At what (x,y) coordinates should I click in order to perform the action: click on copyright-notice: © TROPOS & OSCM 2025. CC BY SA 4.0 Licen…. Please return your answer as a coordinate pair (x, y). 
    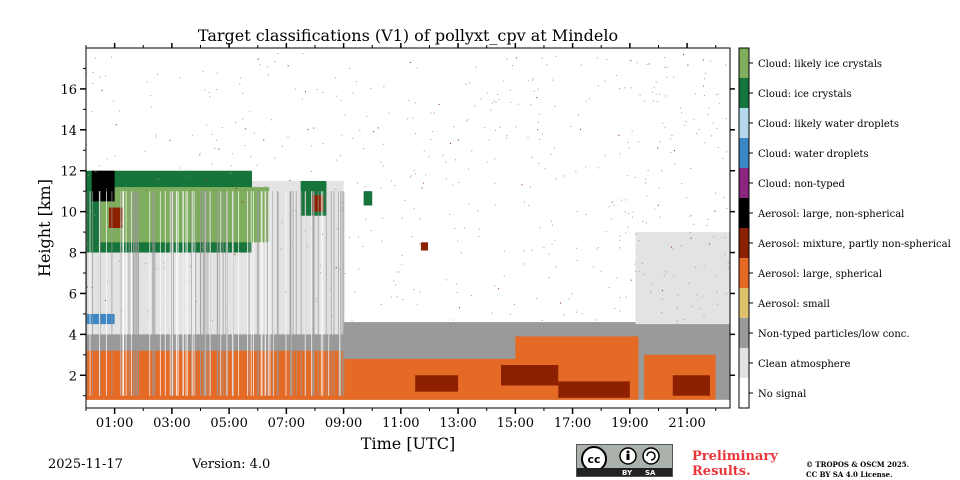
    Looking at the image, I should click on (857, 470).